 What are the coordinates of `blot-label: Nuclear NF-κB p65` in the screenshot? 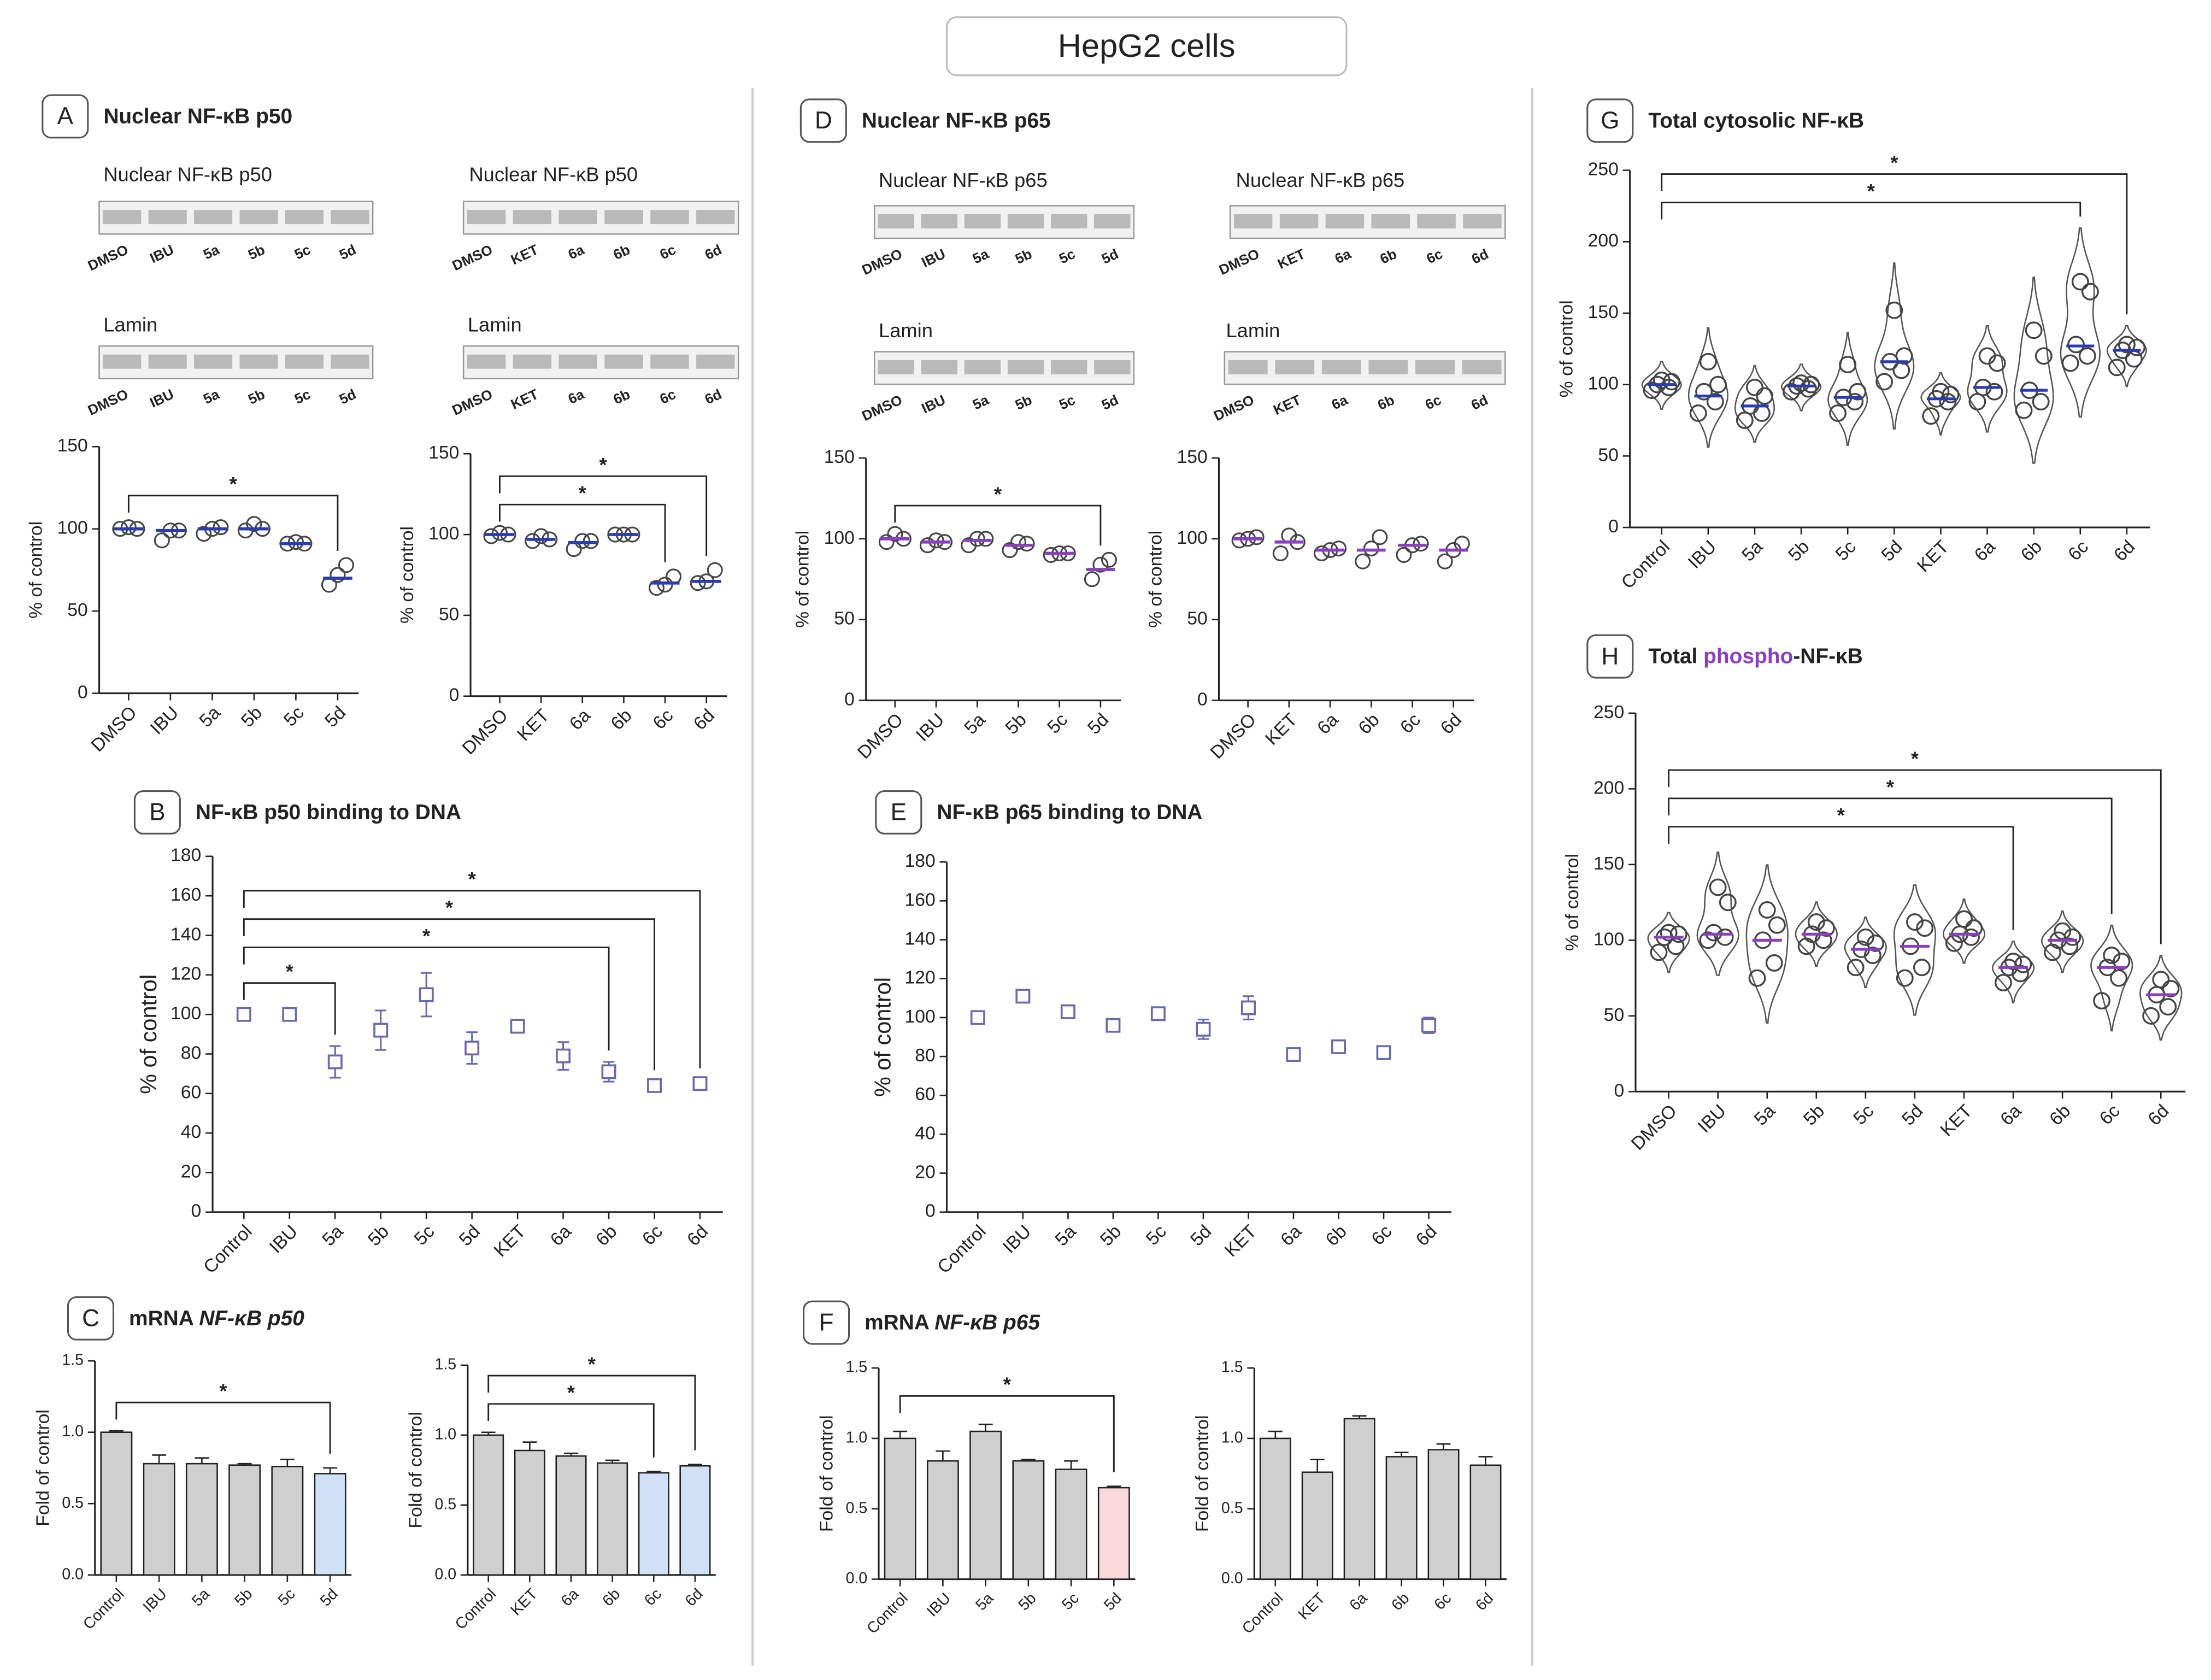 It's located at (963, 180).